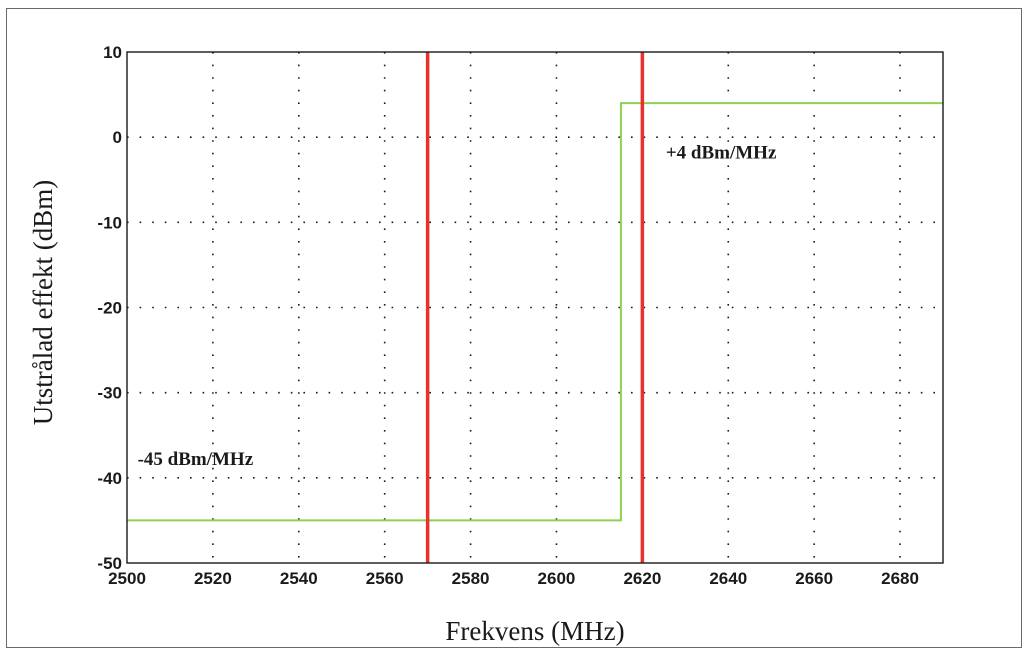 Image resolution: width=1028 pixels, height=654 pixels. What do you see at coordinates (721, 152) in the screenshot?
I see `level-annotation: +4 dBm/MHz` at bounding box center [721, 152].